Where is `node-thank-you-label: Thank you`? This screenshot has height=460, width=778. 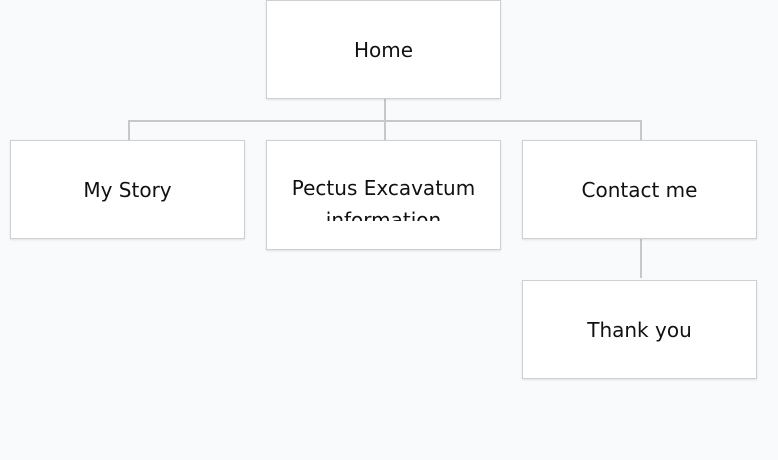
node-thank-you-label: Thank you is located at coordinates (639, 329).